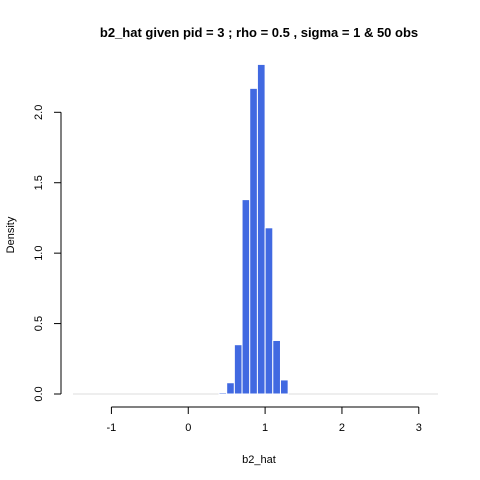 The height and width of the screenshot is (480, 480). Describe the element at coordinates (342, 428) in the screenshot. I see `x-tick-label: 2` at that location.